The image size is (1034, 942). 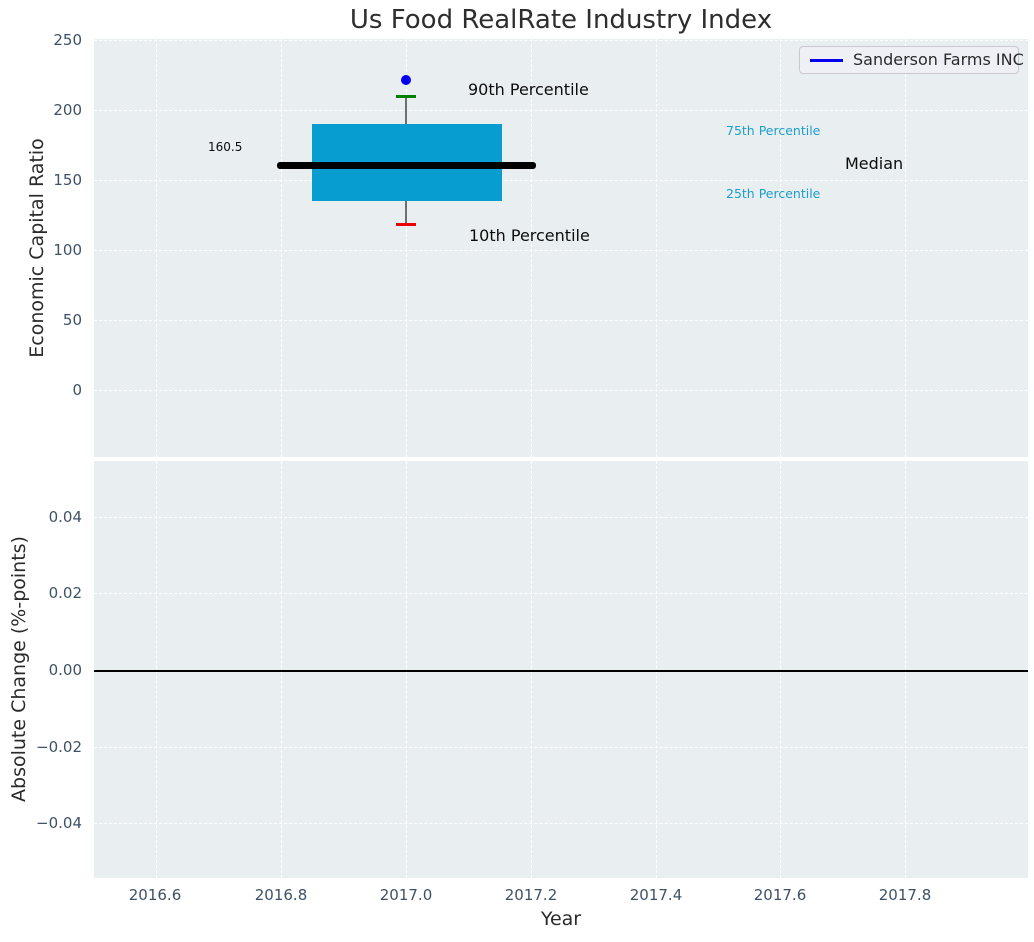 I want to click on y-tick-label: 50, so click(x=72, y=320).